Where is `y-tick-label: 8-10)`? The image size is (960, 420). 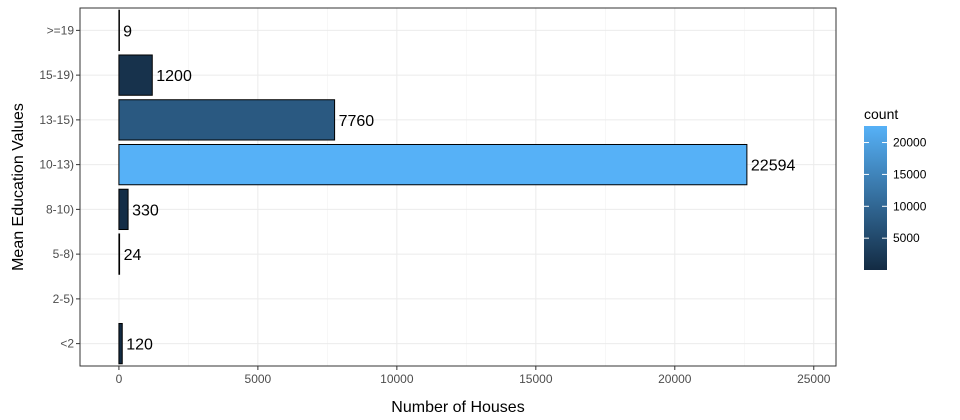 y-tick-label: 8-10) is located at coordinates (60, 209).